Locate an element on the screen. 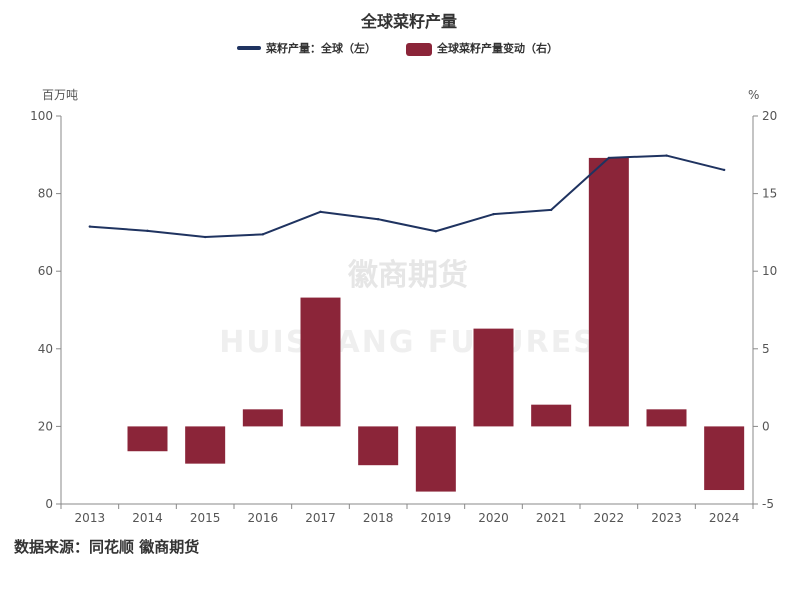  bar-change-2015 is located at coordinates (205, 445).